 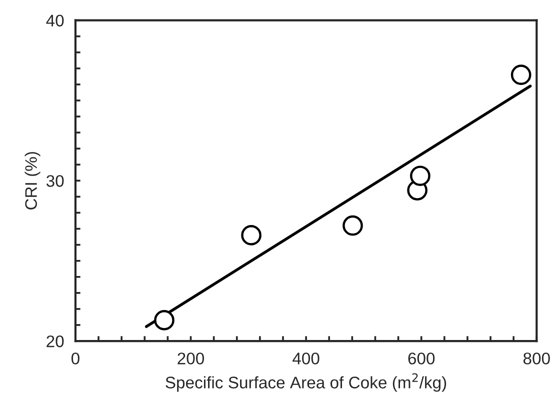 I want to click on y-axis-title: CRI (%), so click(x=32, y=181).